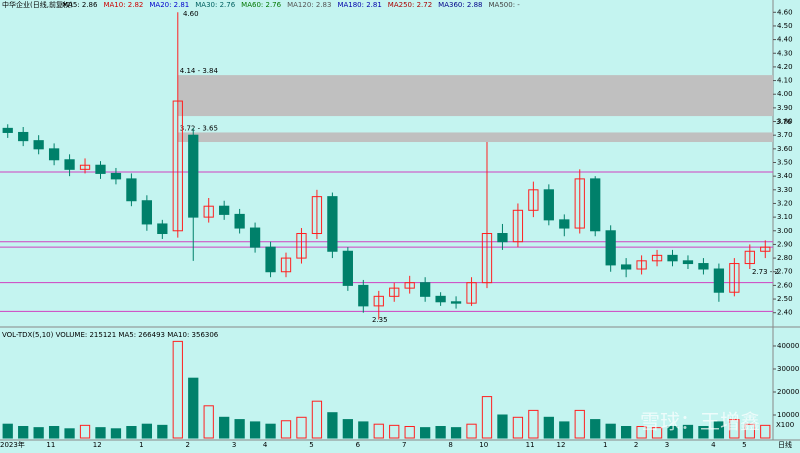  I want to click on y-tick-label: 2.40, so click(785, 313).